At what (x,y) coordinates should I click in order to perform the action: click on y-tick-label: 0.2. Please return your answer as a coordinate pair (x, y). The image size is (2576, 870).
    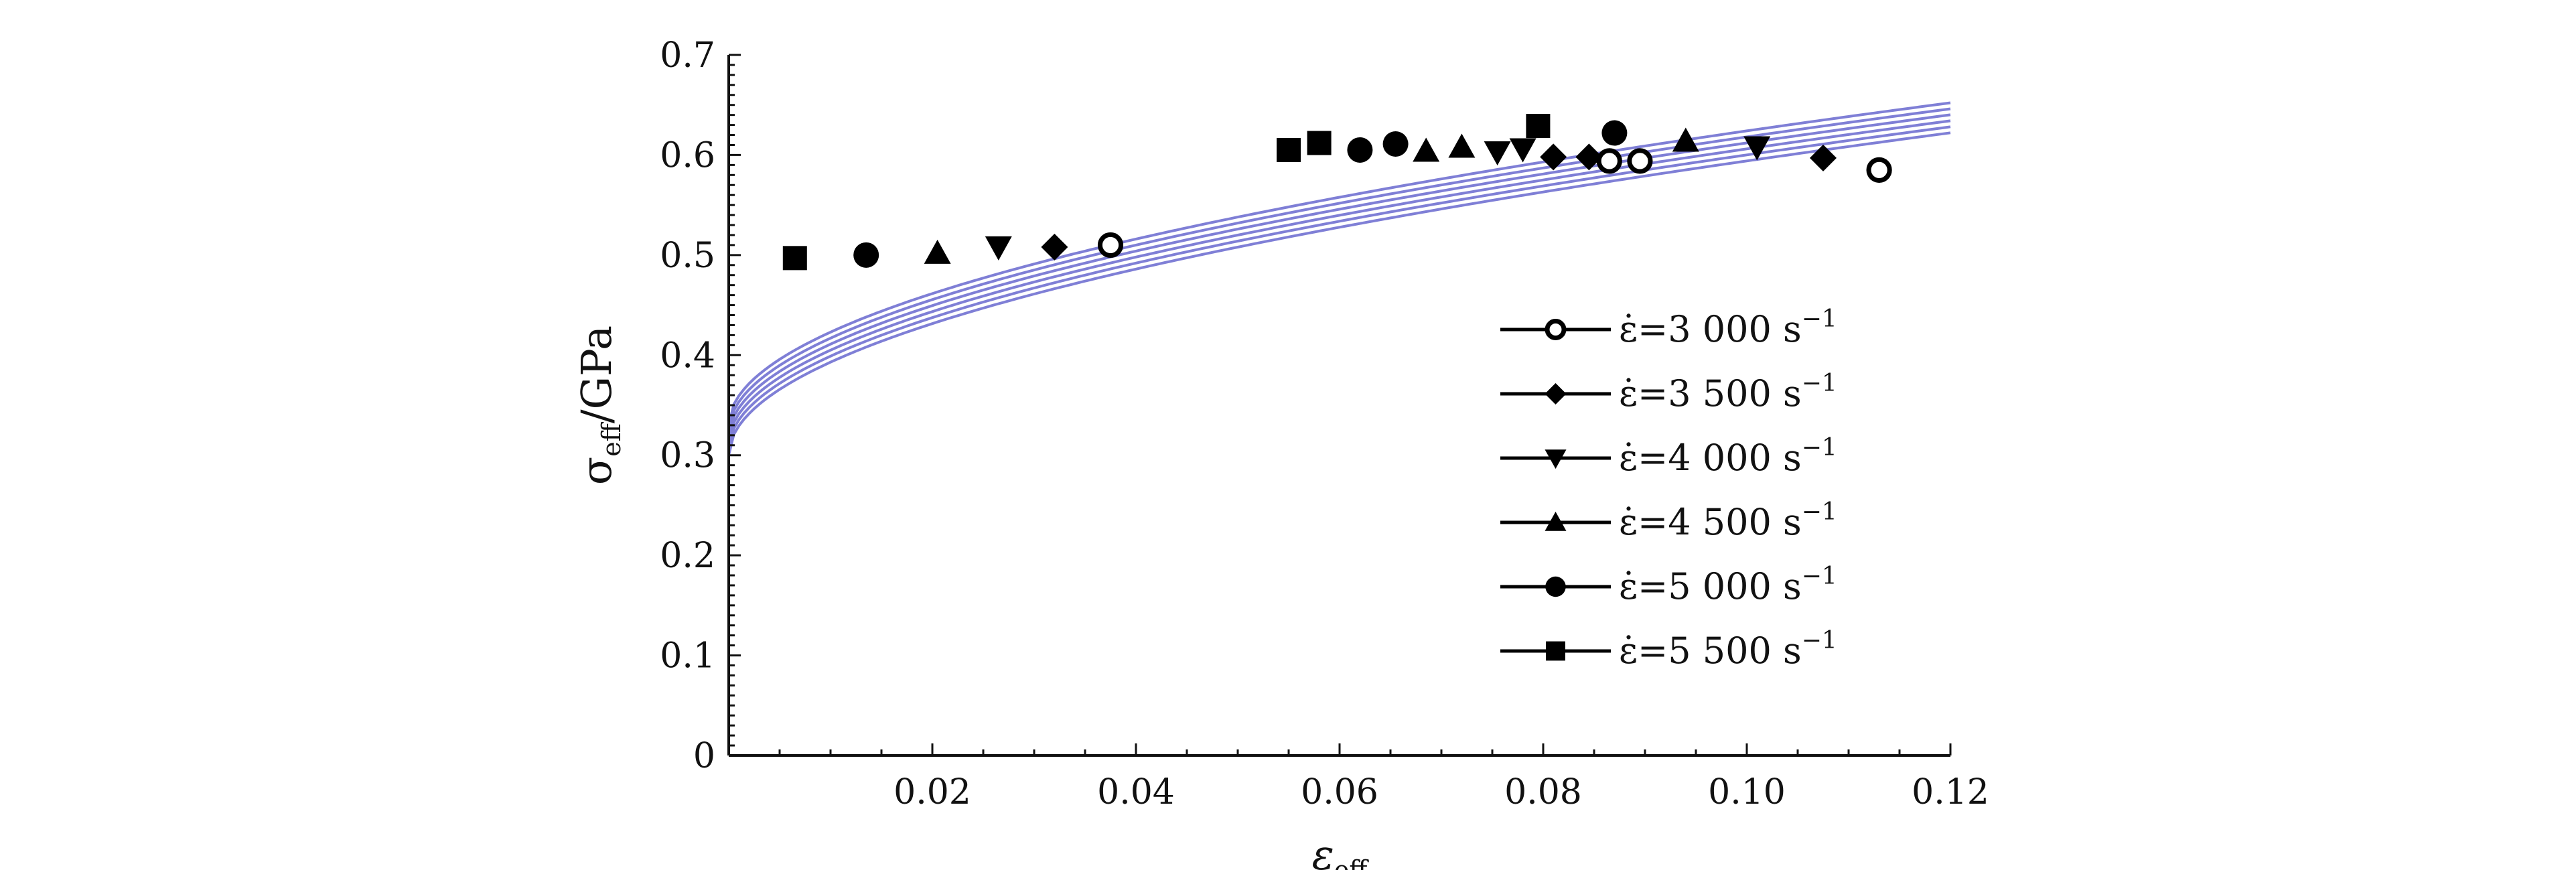
    Looking at the image, I should click on (687, 556).